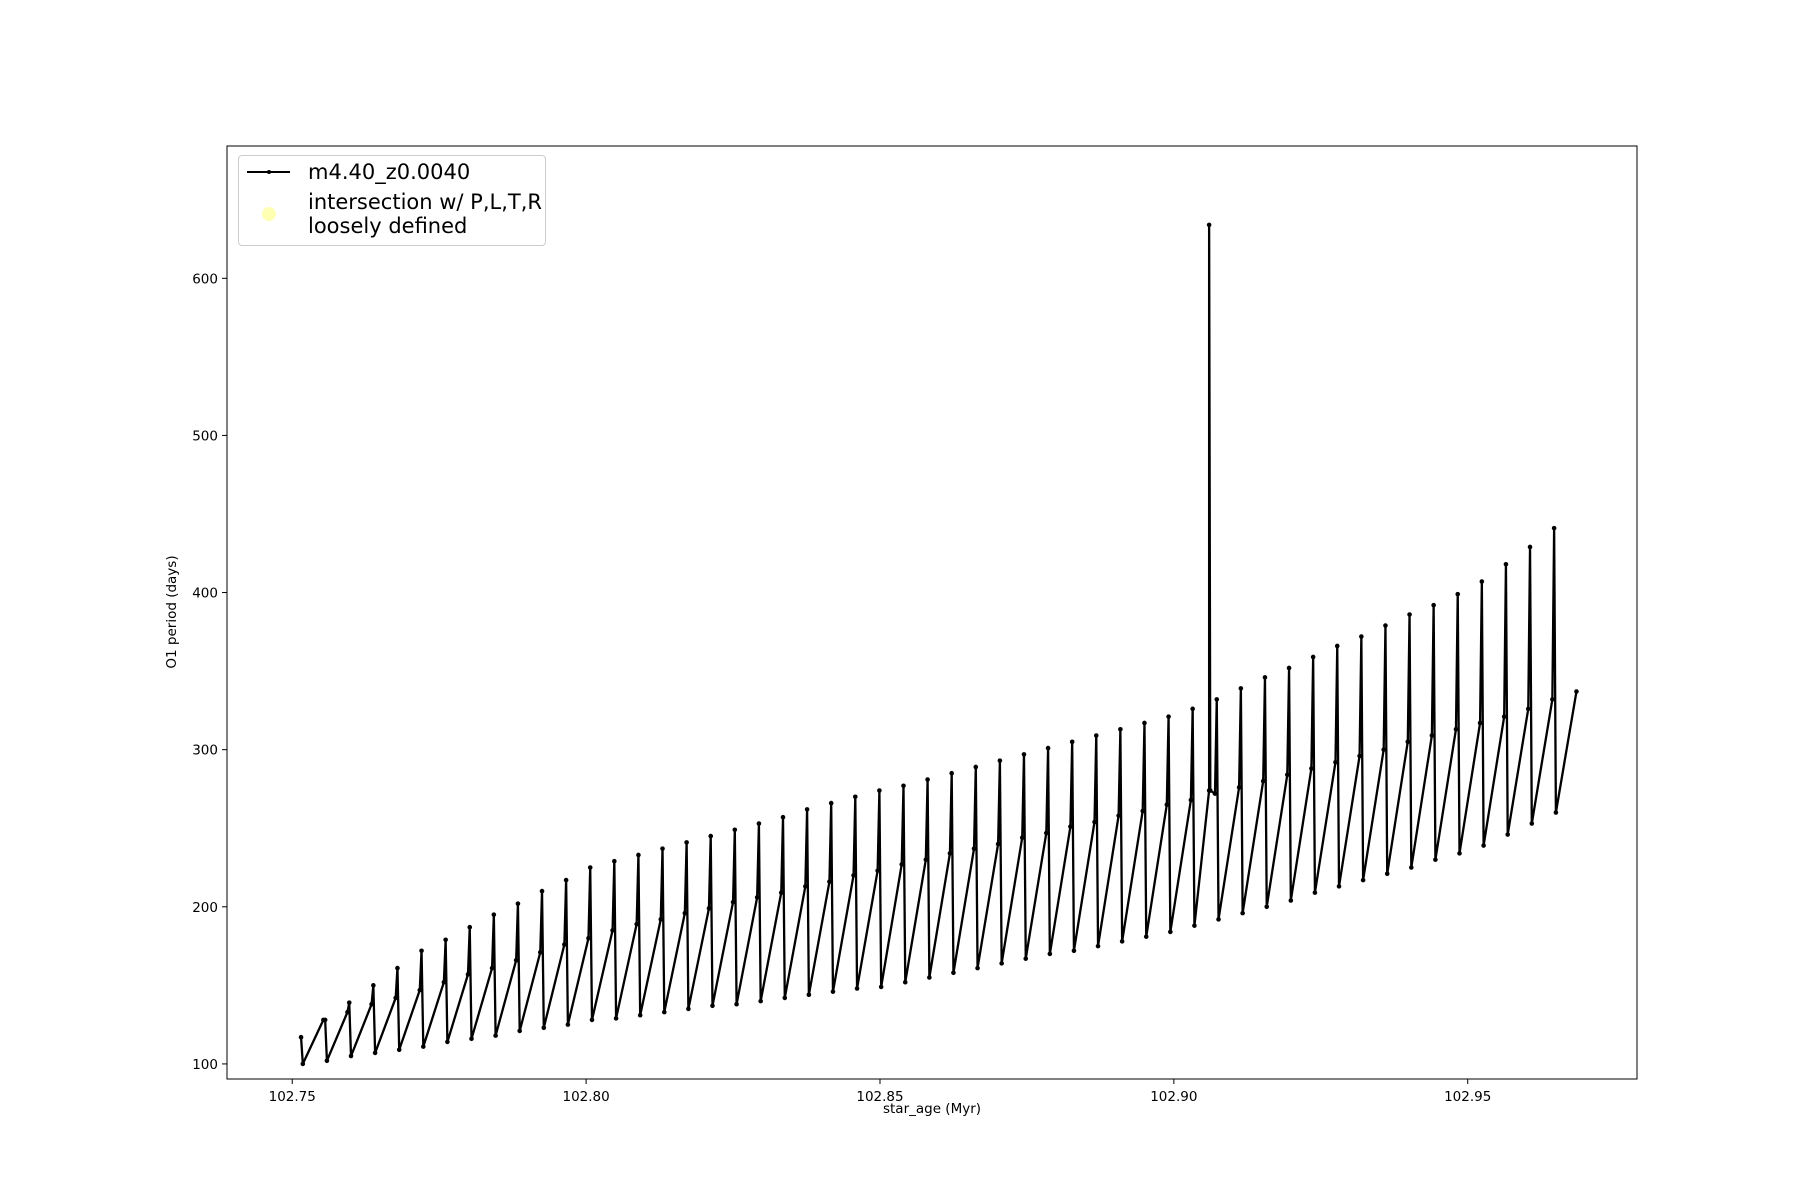 The height and width of the screenshot is (1200, 1800). I want to click on y-tick-label: 300, so click(205, 751).